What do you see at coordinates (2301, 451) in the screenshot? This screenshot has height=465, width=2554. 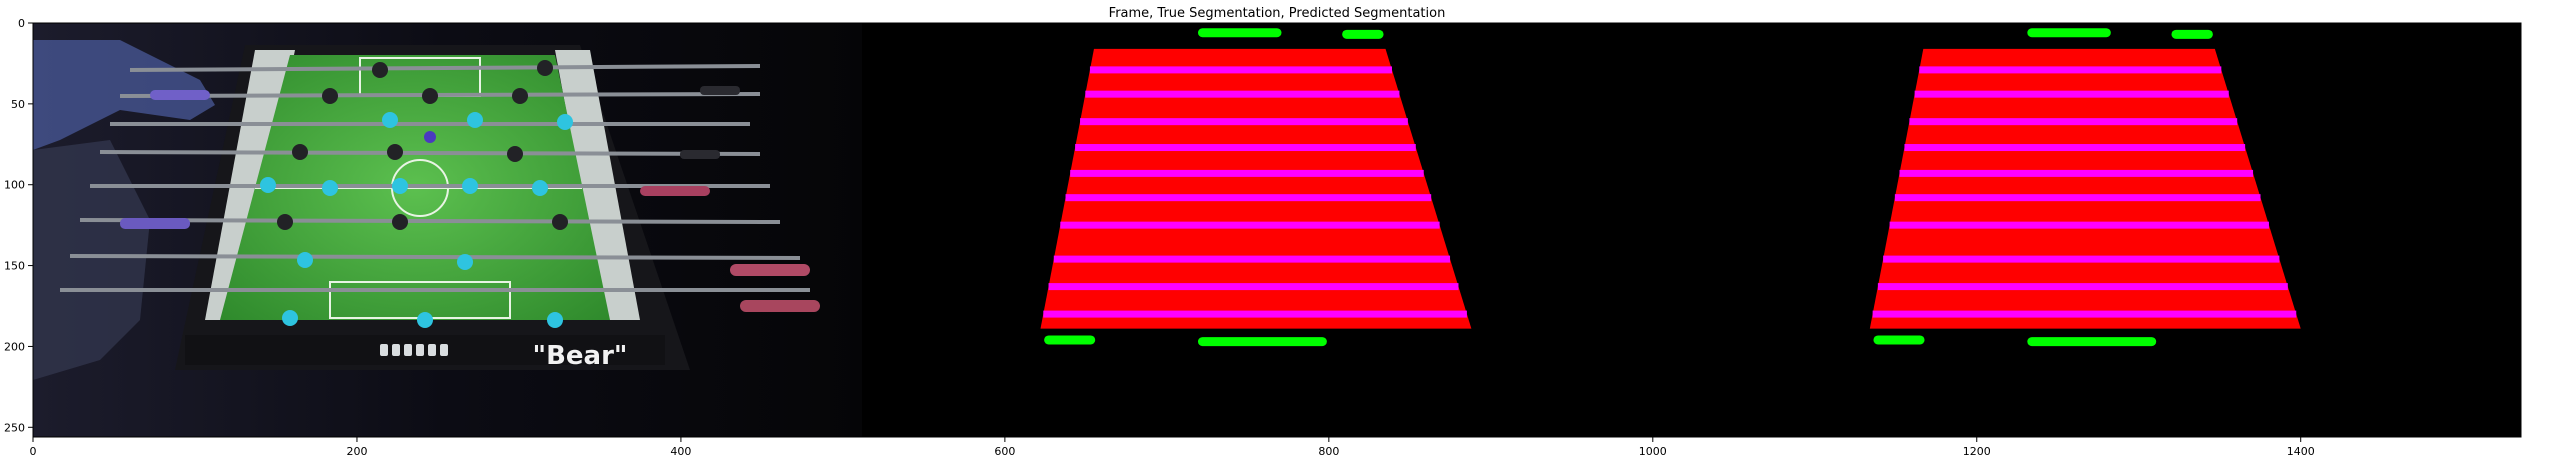 I see `x-tick-label: 1400` at bounding box center [2301, 451].